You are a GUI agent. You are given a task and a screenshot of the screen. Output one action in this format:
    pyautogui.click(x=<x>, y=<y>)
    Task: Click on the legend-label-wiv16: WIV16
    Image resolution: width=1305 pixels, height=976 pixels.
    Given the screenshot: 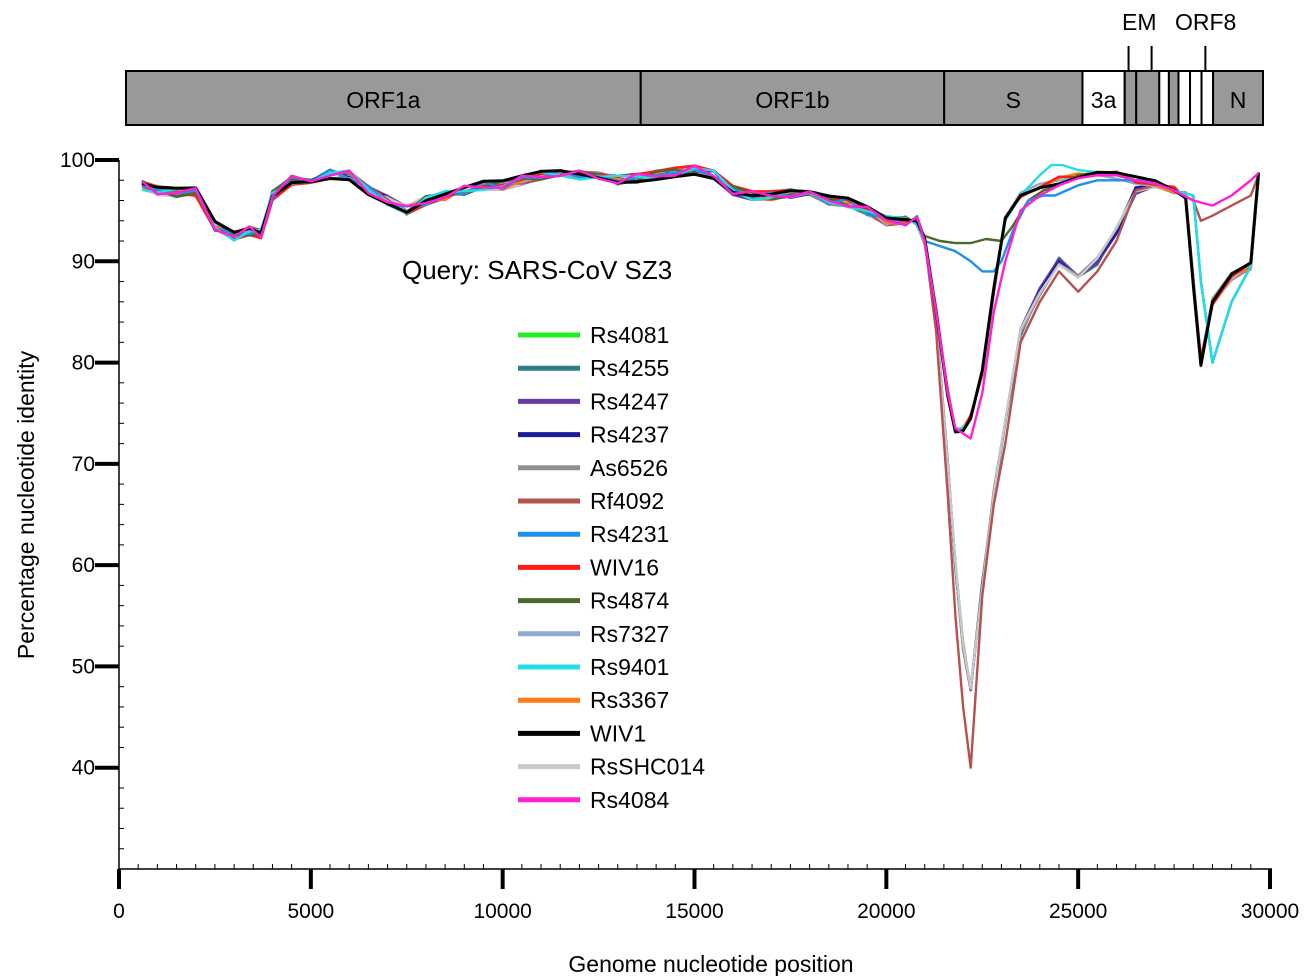 What is the action you would take?
    pyautogui.click(x=624, y=567)
    